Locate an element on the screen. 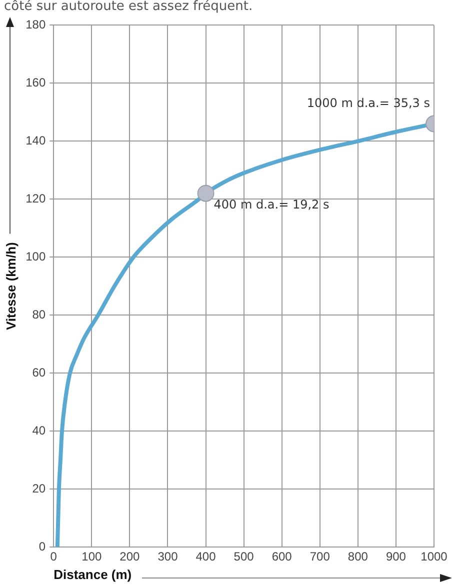 This screenshot has width=456, height=587. y-tick-label: 0 is located at coordinates (42, 546).